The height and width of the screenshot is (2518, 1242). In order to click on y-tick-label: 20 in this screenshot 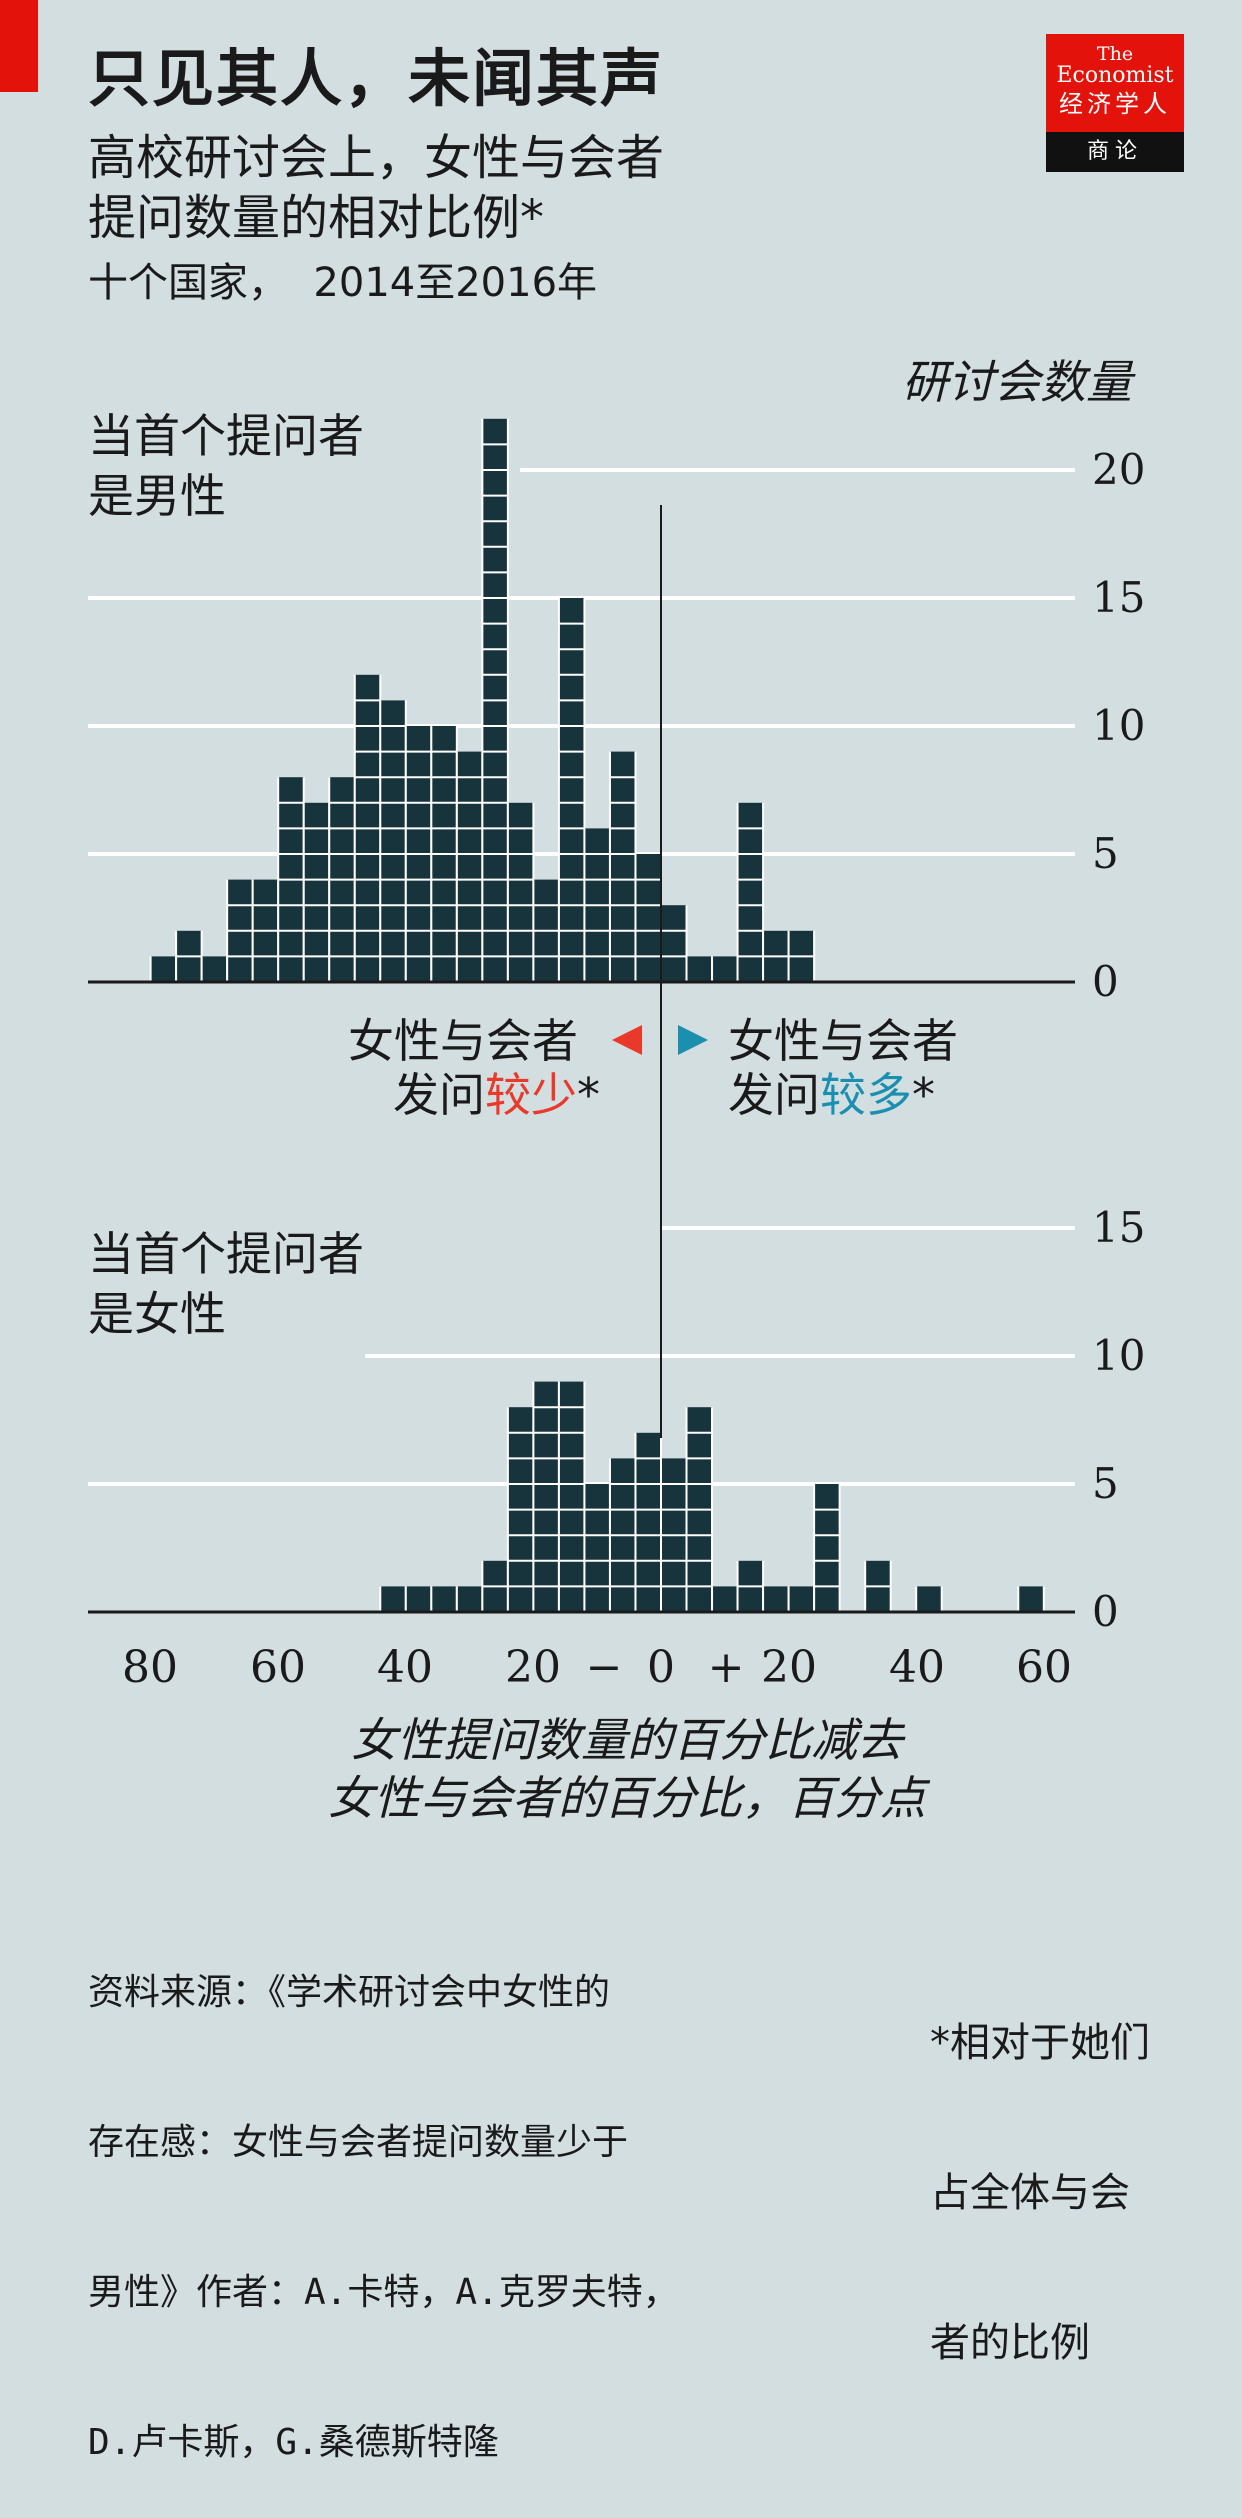, I will do `click(1118, 469)`.